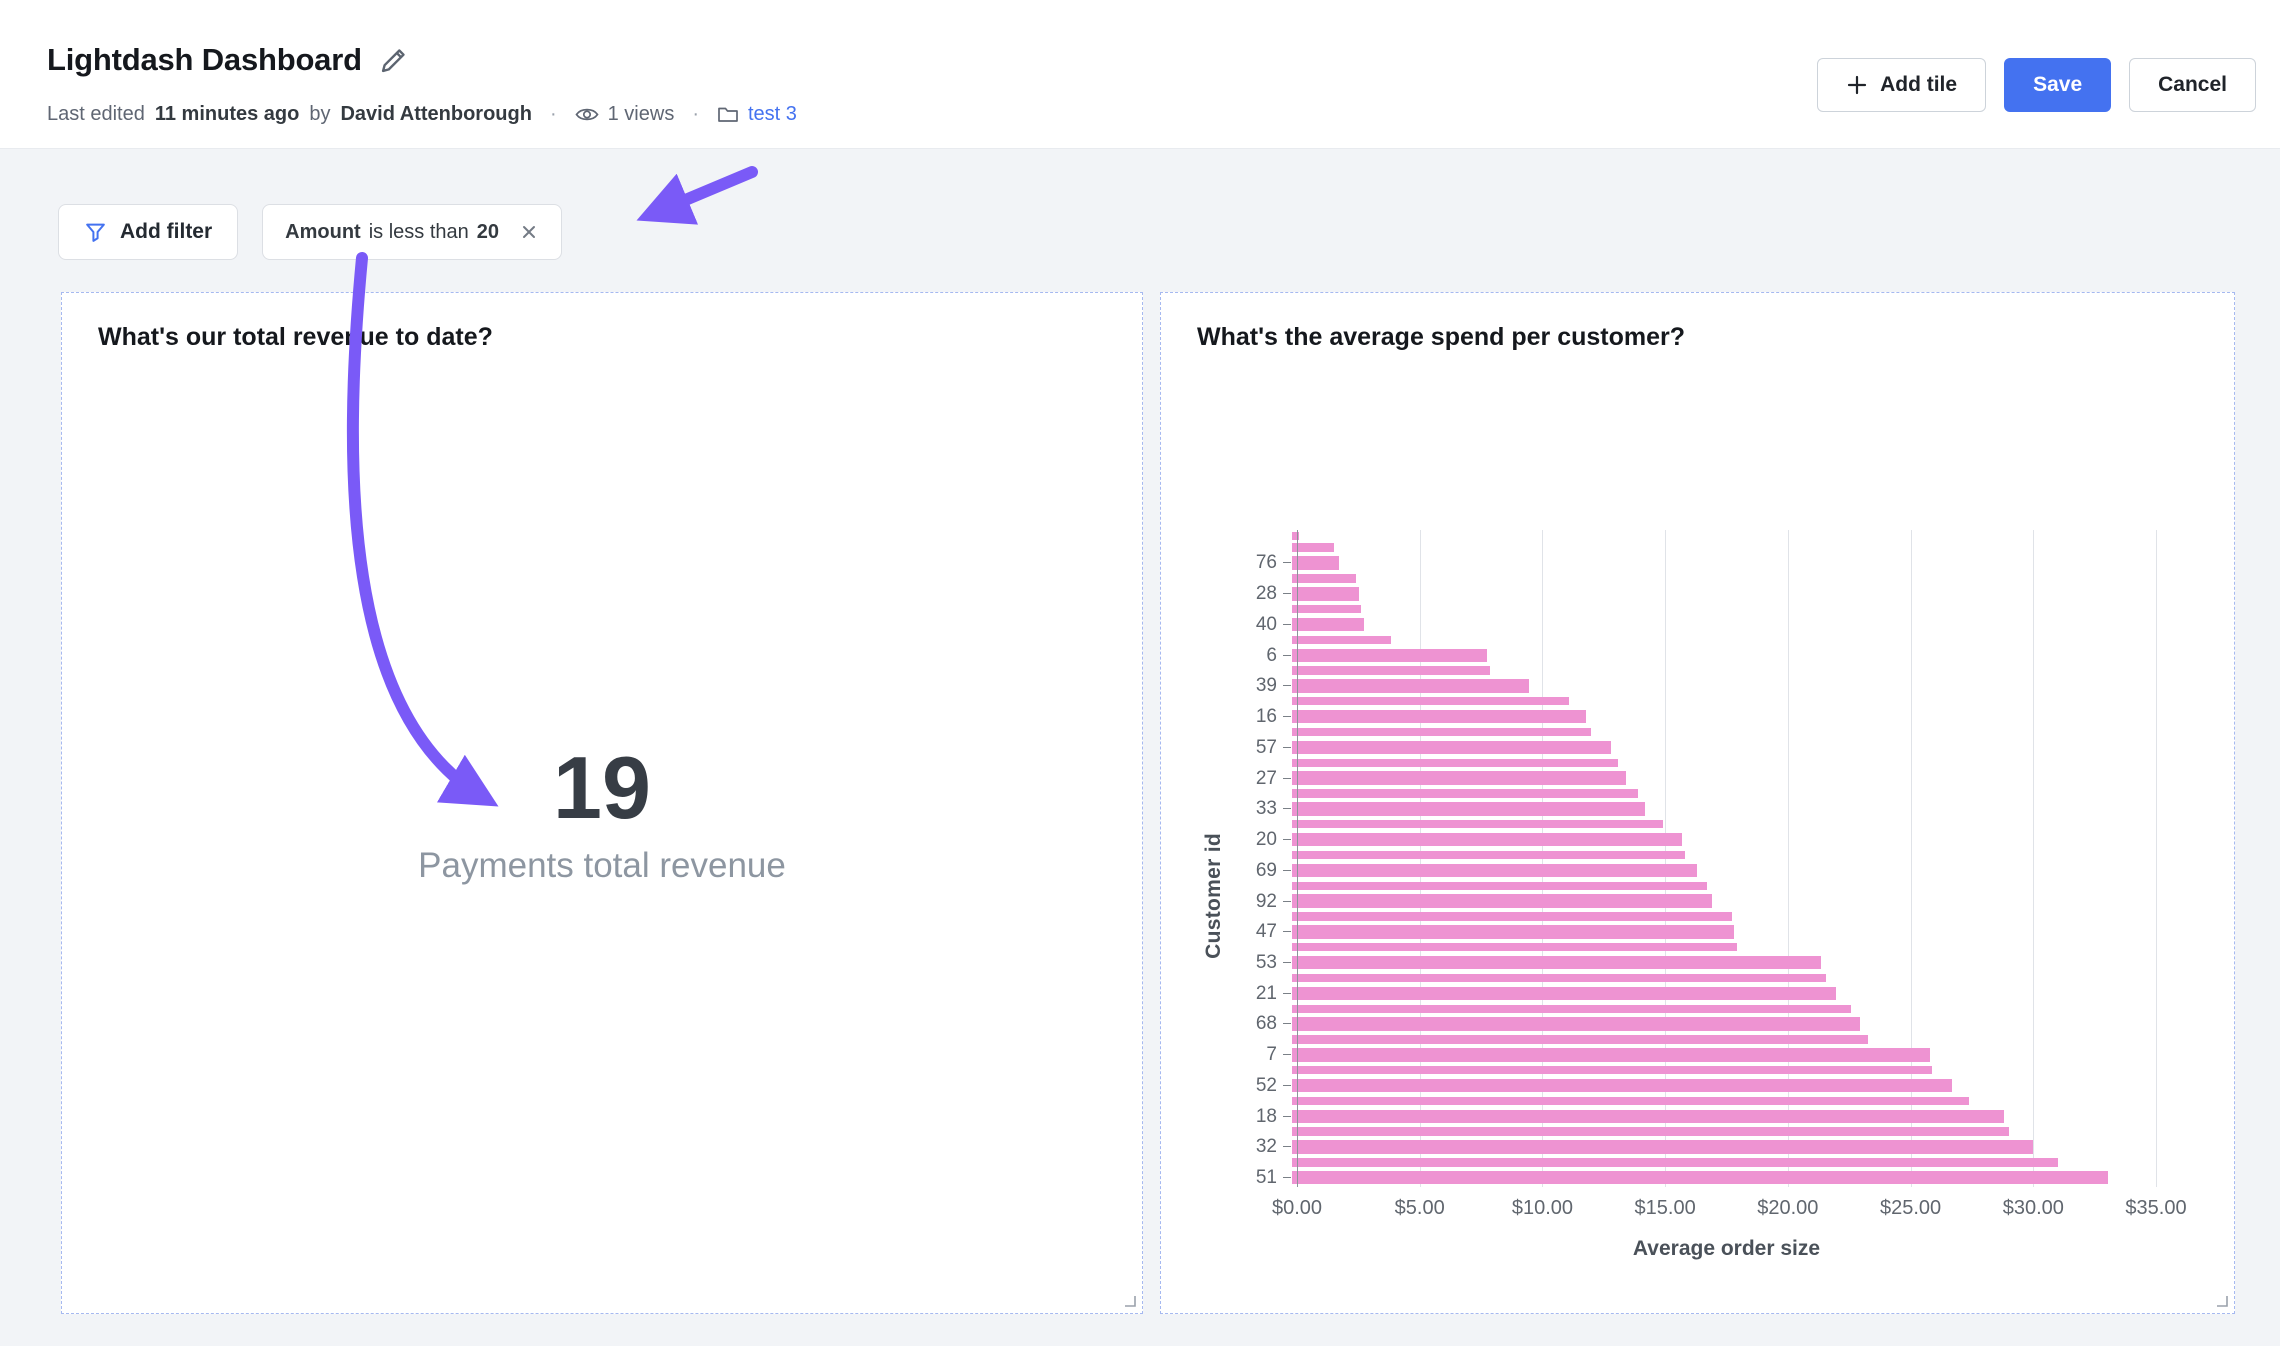 The image size is (2280, 1346). What do you see at coordinates (1902, 85) in the screenshot?
I see `add-tile-button: Add tile` at bounding box center [1902, 85].